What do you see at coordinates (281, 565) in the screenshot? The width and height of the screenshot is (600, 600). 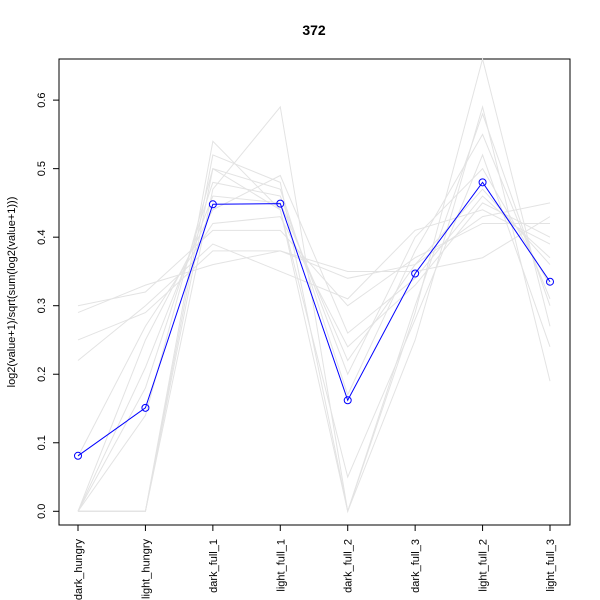 I see `x-tick-label: light_full_1` at bounding box center [281, 565].